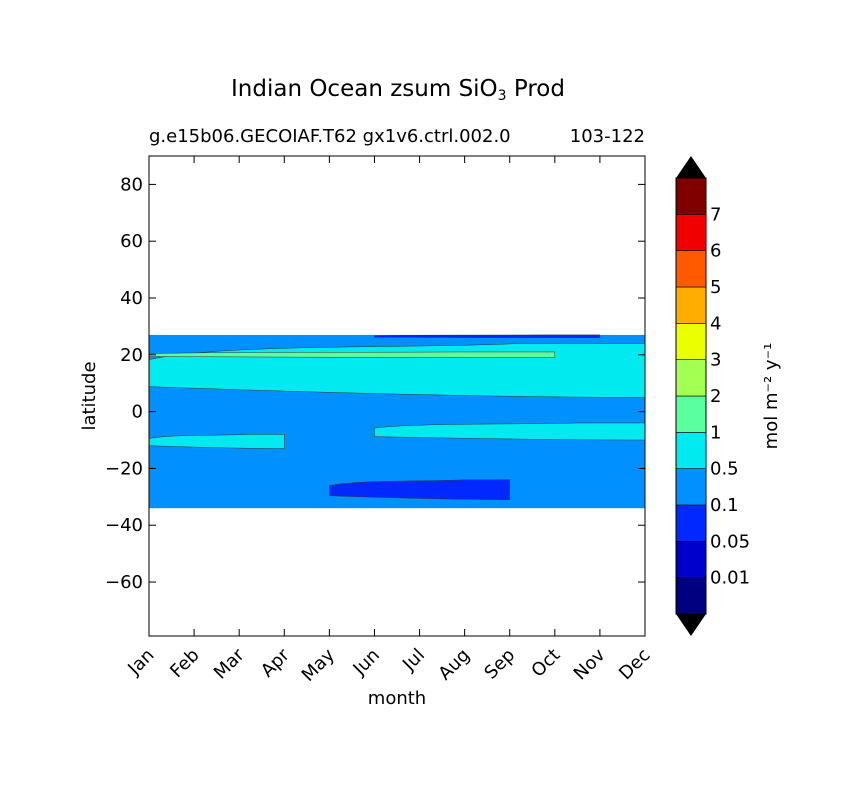  What do you see at coordinates (397, 698) in the screenshot?
I see `x-axis-label: month` at bounding box center [397, 698].